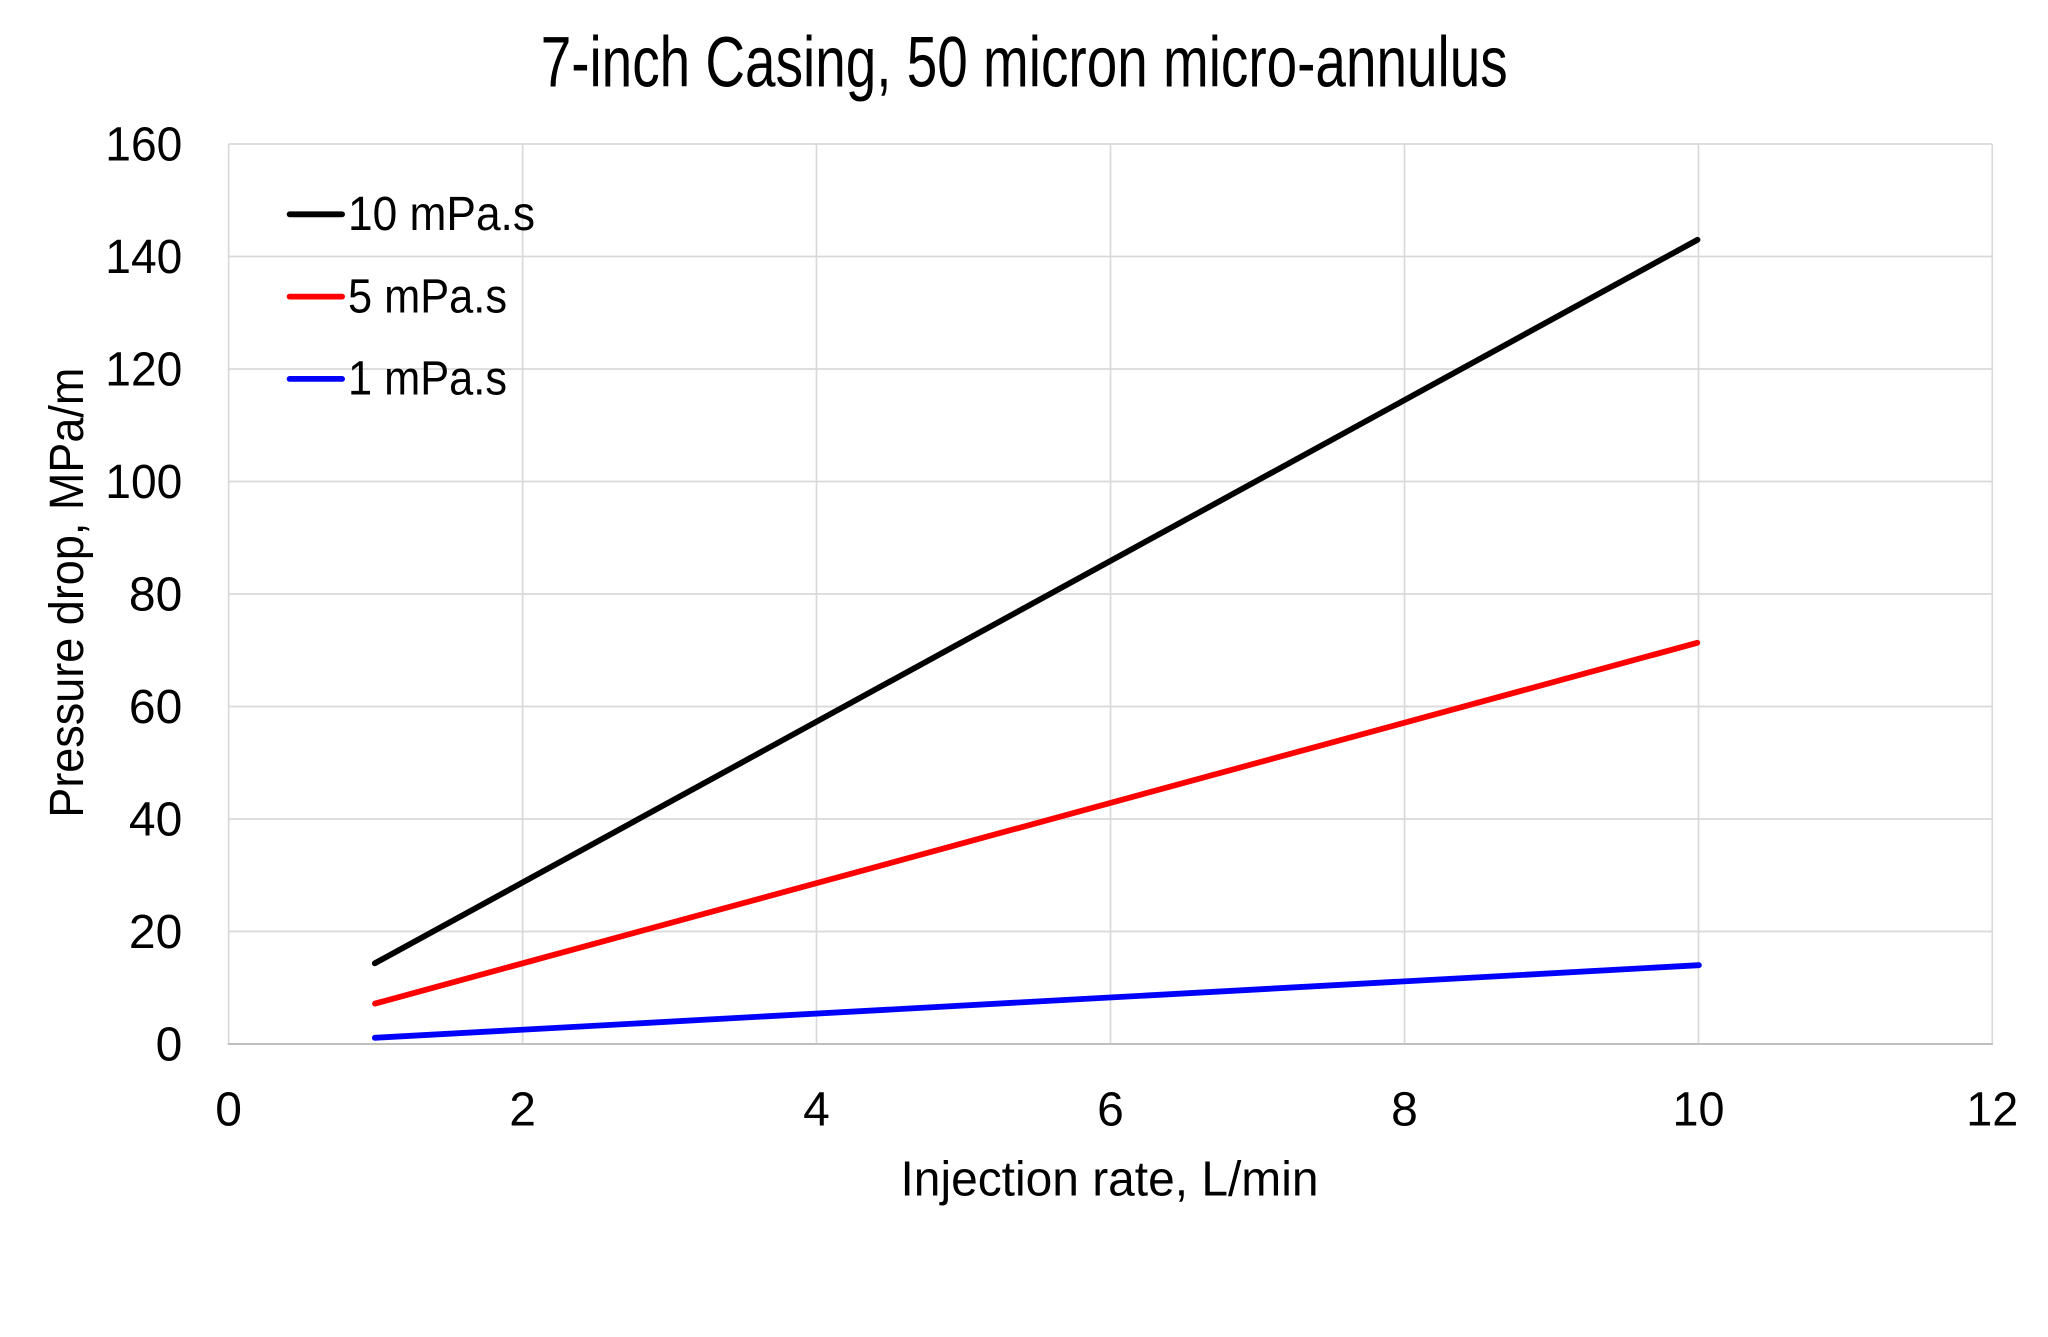 Image resolution: width=2048 pixels, height=1337 pixels. What do you see at coordinates (143, 482) in the screenshot?
I see `svg-text: 100` at bounding box center [143, 482].